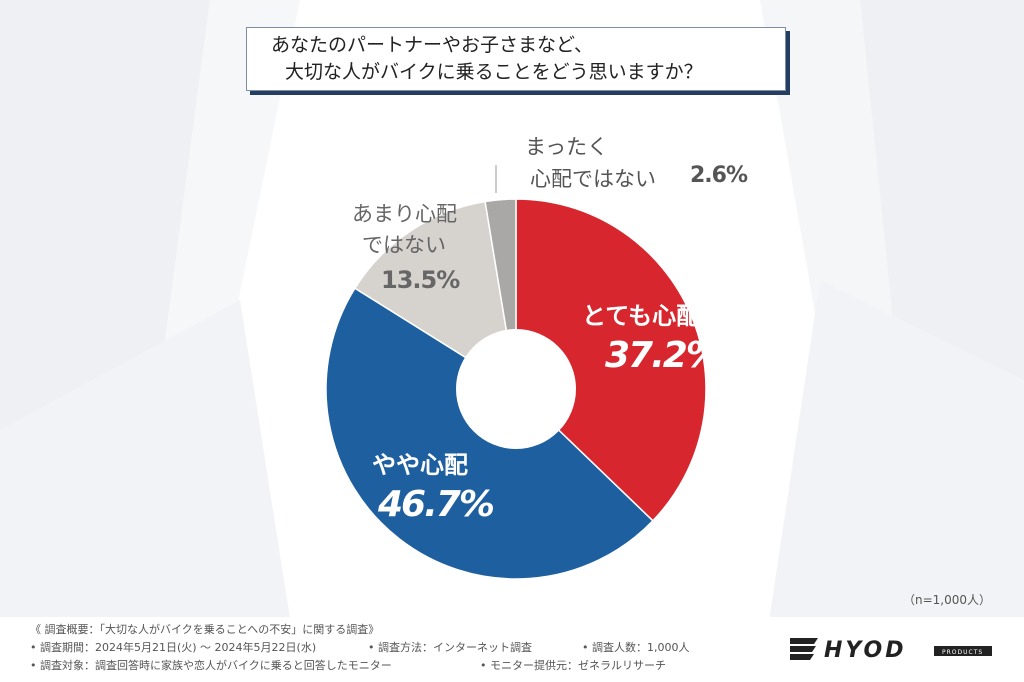  What do you see at coordinates (516, 389) in the screenshot?
I see `donut-hole` at bounding box center [516, 389].